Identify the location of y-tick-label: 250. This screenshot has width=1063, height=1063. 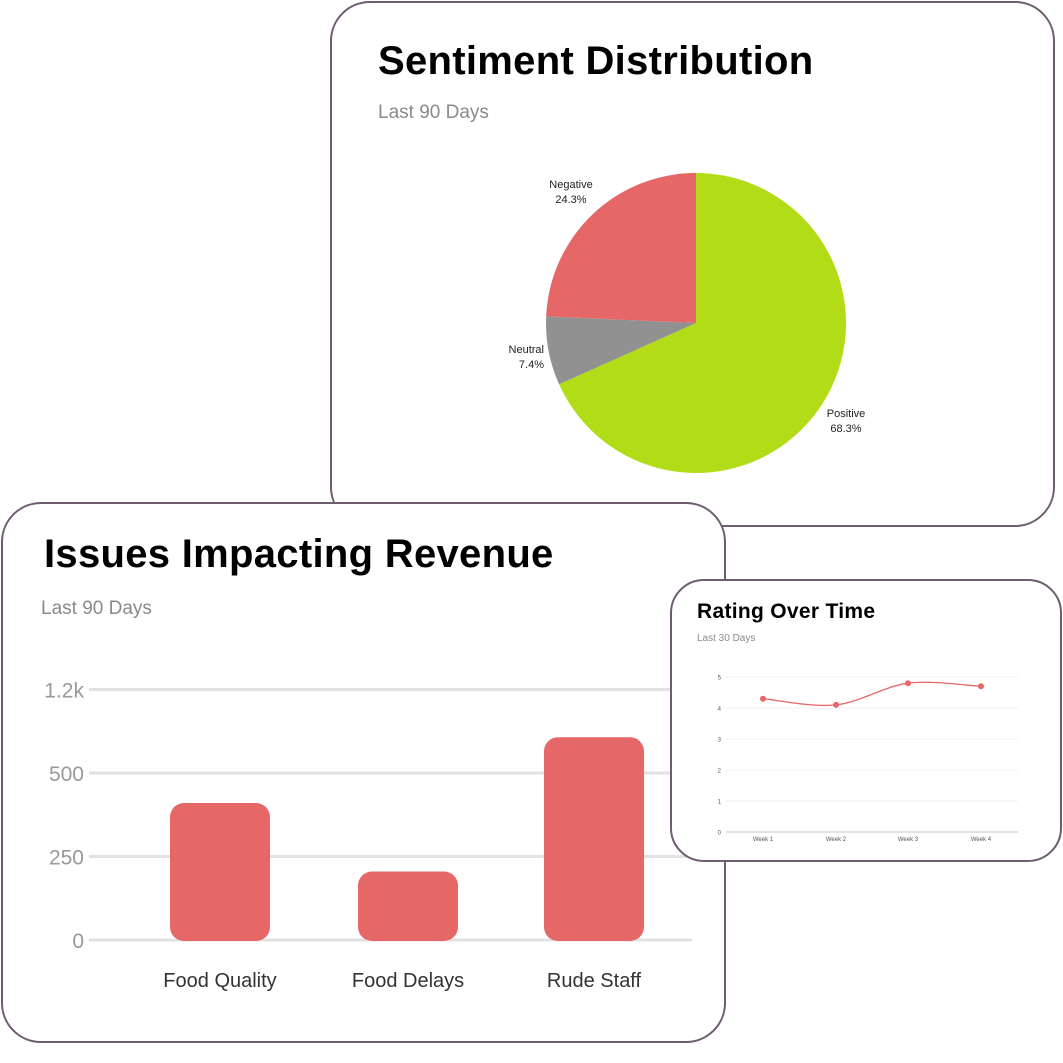
(66, 858).